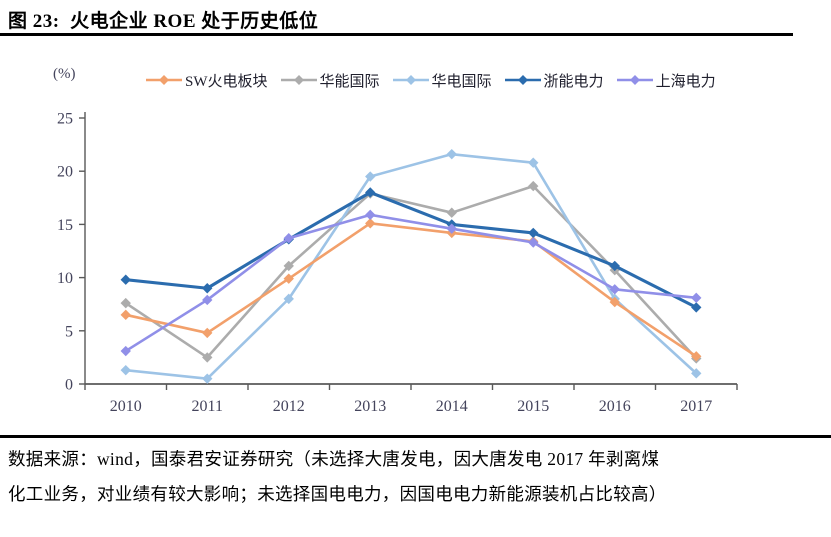 The image size is (831, 537). What do you see at coordinates (461, 81) in the screenshot?
I see `legend-label: 华电国际` at bounding box center [461, 81].